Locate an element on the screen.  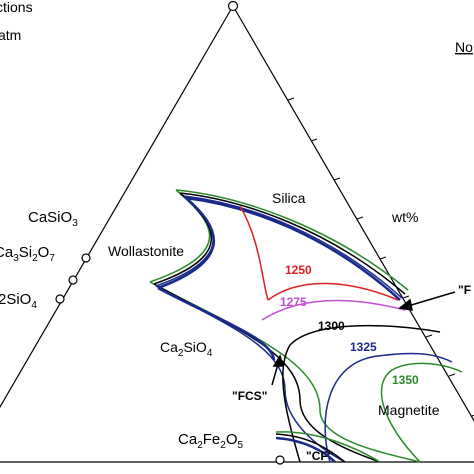
arrows is located at coordinates (363, 338).